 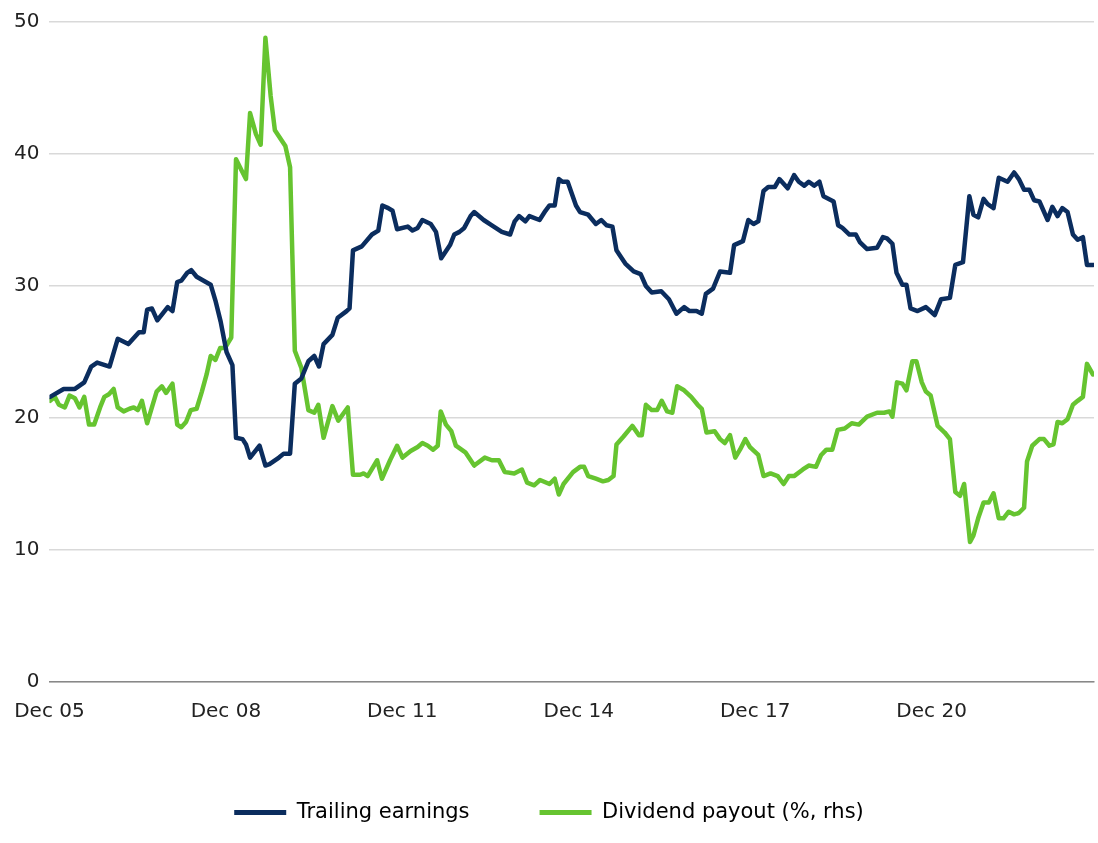 What do you see at coordinates (27, 284) in the screenshot?
I see `y-tick-label: 30` at bounding box center [27, 284].